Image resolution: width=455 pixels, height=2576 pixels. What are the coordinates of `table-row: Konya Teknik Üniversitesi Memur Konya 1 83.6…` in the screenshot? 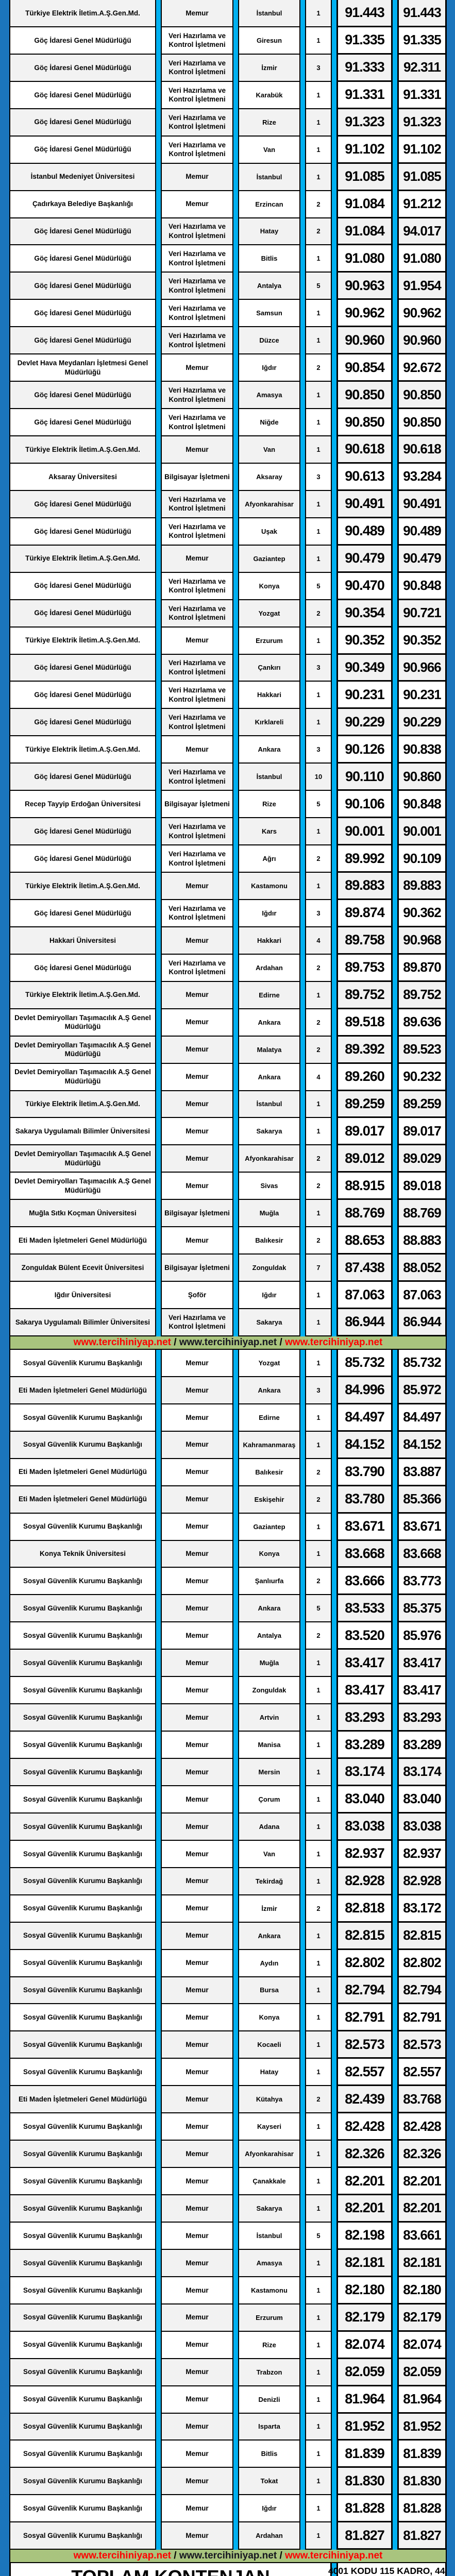 It's located at (228, 1554).